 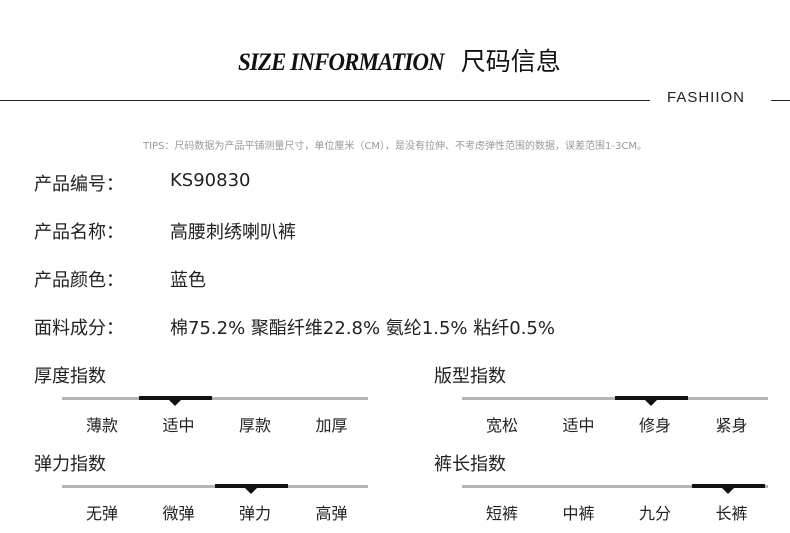 I want to click on divider, so click(x=325, y=100).